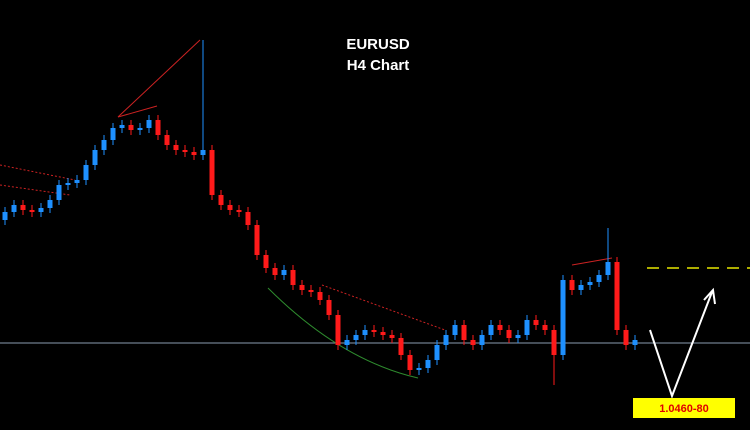 This screenshot has width=750, height=430. Describe the element at coordinates (378, 44) in the screenshot. I see `chart-title: EURUSD` at that location.